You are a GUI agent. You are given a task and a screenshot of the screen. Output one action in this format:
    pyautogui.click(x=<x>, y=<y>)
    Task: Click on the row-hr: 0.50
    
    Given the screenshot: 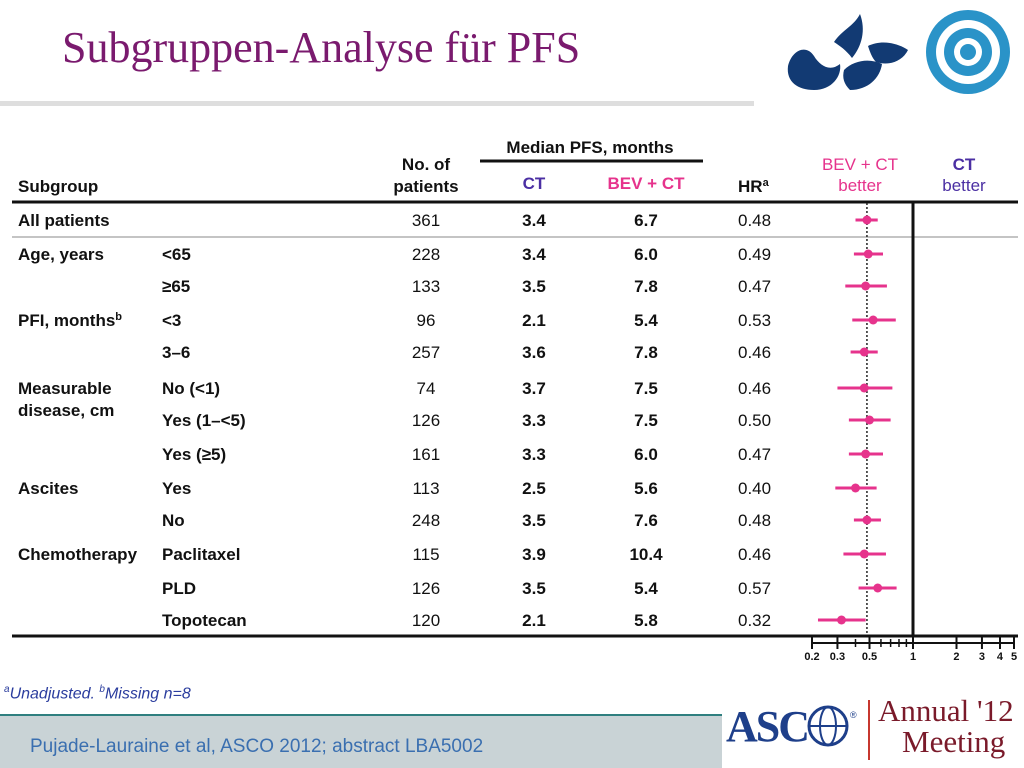 What is the action you would take?
    pyautogui.click(x=754, y=420)
    